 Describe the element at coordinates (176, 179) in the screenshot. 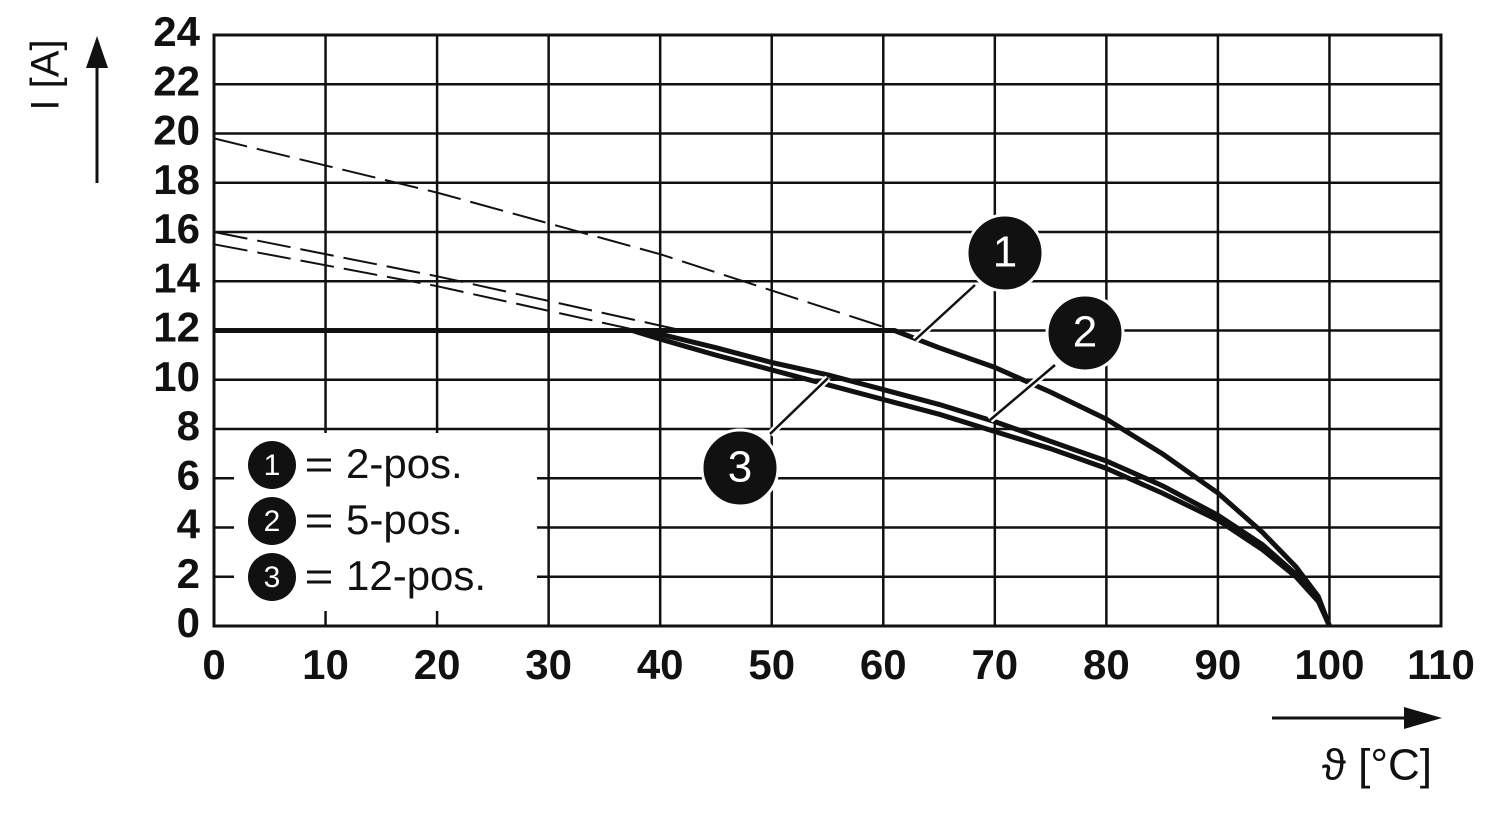

I see `y-tick-label: 18` at that location.